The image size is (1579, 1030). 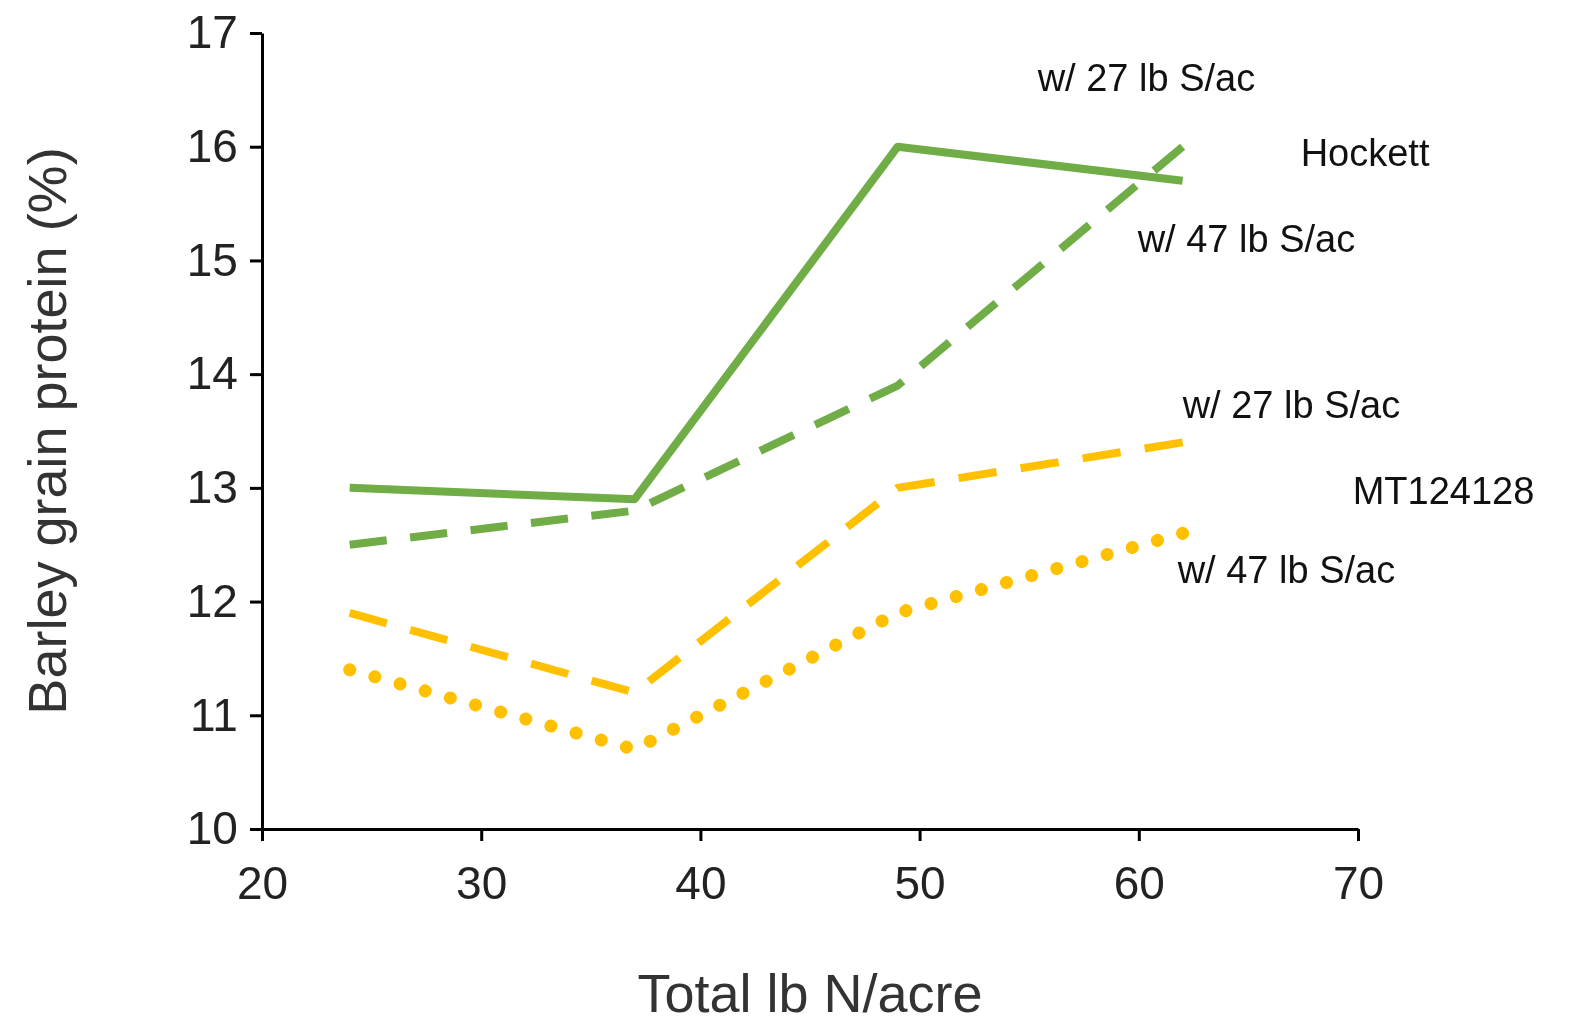 I want to click on y-tick-label: 10, so click(x=212, y=828).